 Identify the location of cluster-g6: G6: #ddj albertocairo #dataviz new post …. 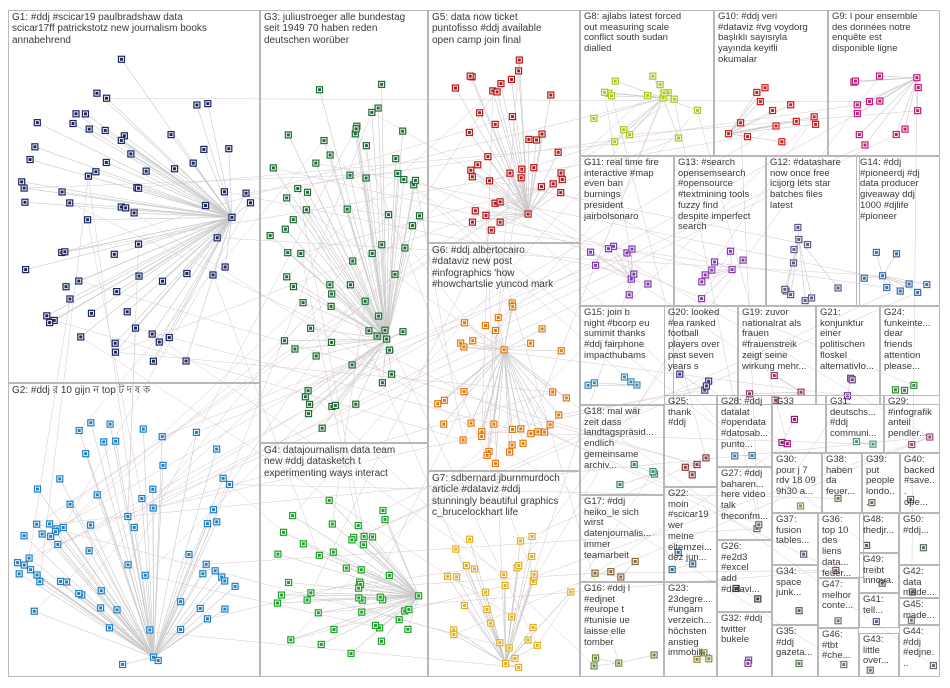
(504, 357).